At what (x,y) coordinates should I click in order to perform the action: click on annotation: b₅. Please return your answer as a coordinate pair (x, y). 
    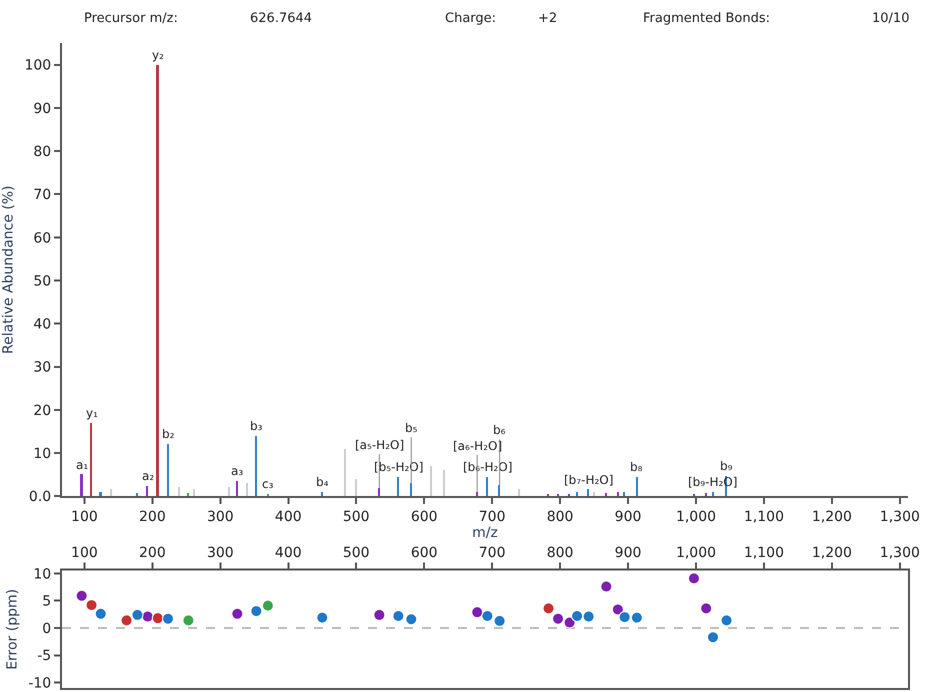
    Looking at the image, I should click on (411, 428).